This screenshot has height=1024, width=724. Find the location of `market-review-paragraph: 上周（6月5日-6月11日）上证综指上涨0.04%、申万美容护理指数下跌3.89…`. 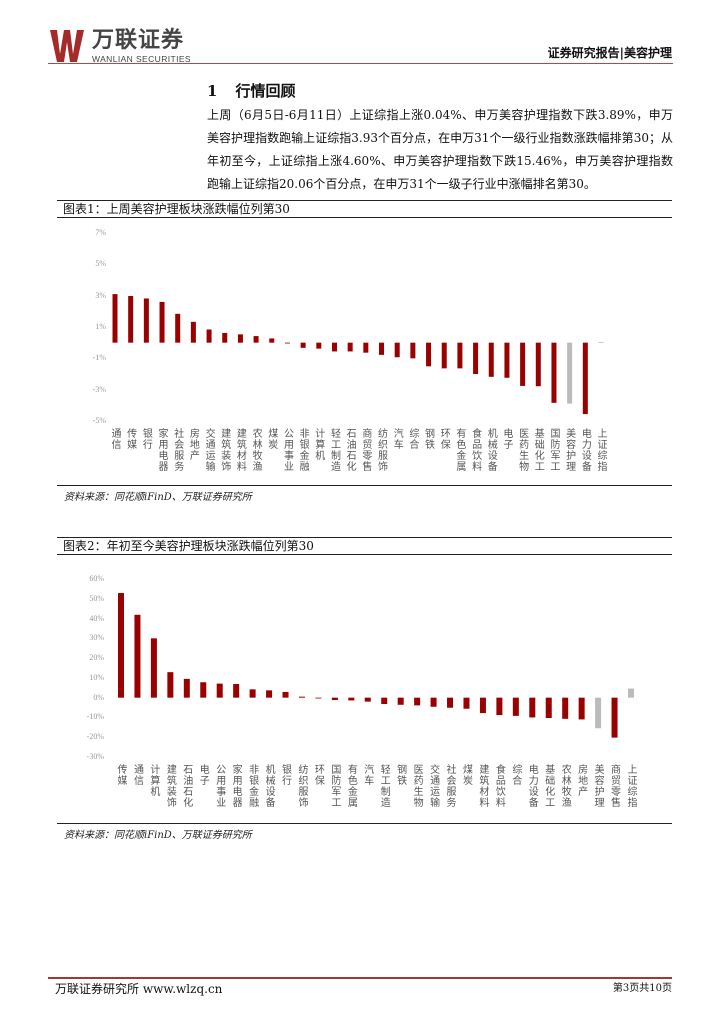

market-review-paragraph: 上周（6月5日-6月11日）上证综指上涨0.04%、申万美容护理指数下跌3.89… is located at coordinates (440, 149).